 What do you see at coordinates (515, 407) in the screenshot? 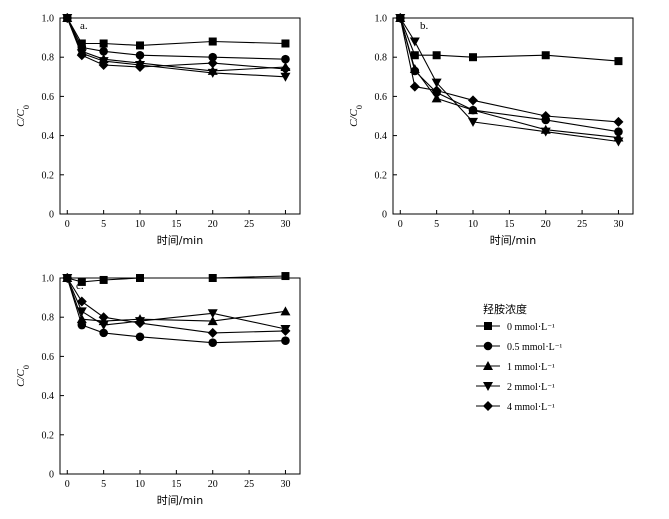
I see `legend-item: 4 mmol·L⁻¹` at bounding box center [515, 407].